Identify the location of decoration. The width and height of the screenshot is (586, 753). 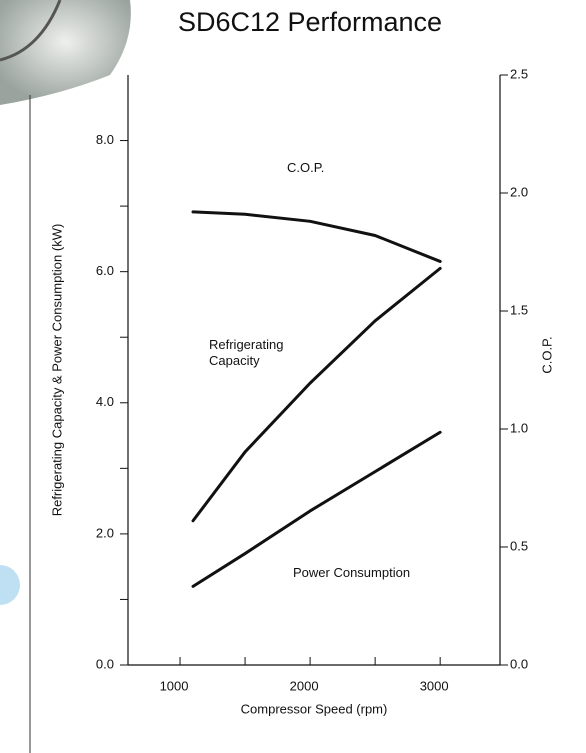
(10, 585).